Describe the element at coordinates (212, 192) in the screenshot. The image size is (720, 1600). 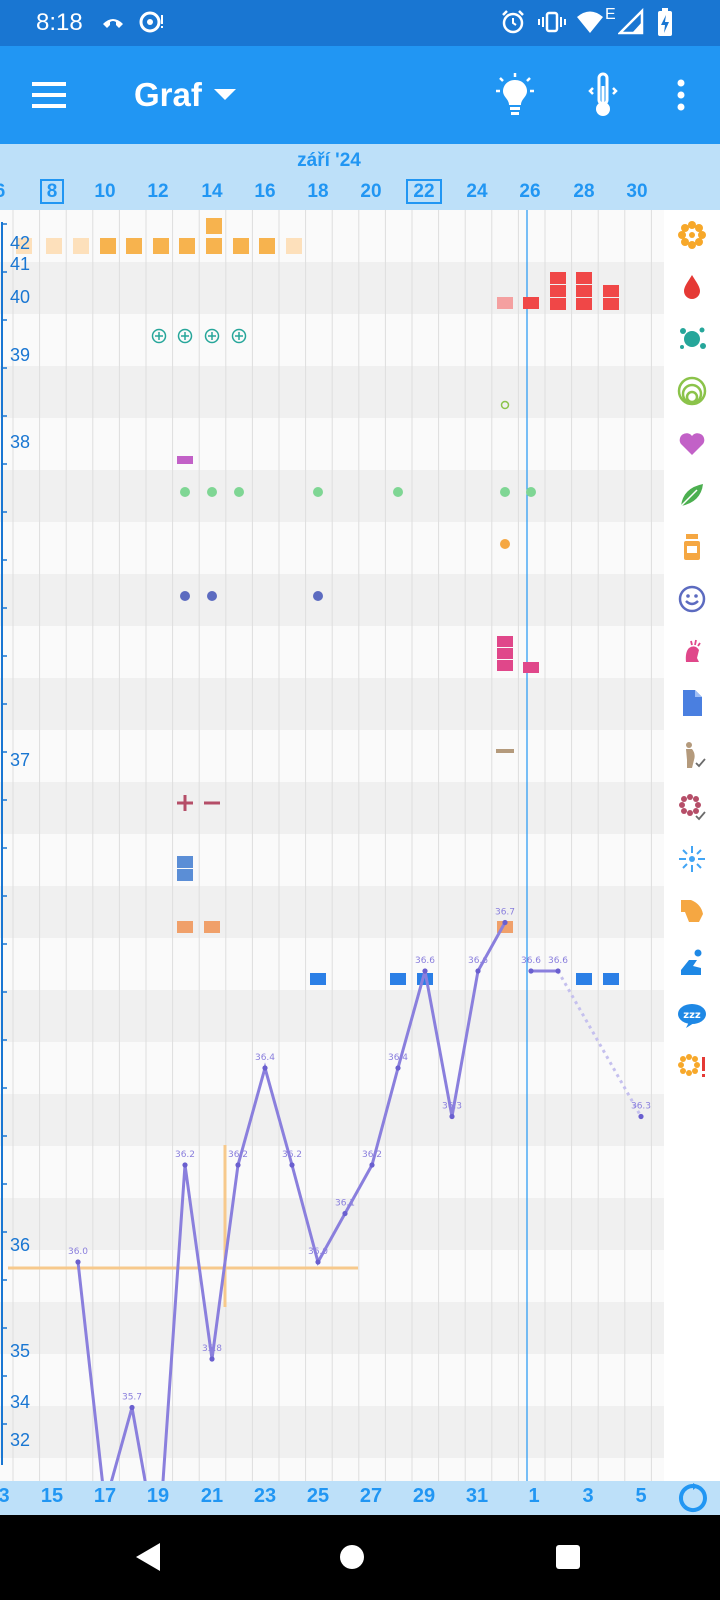
I see `date-header-day: 14` at that location.